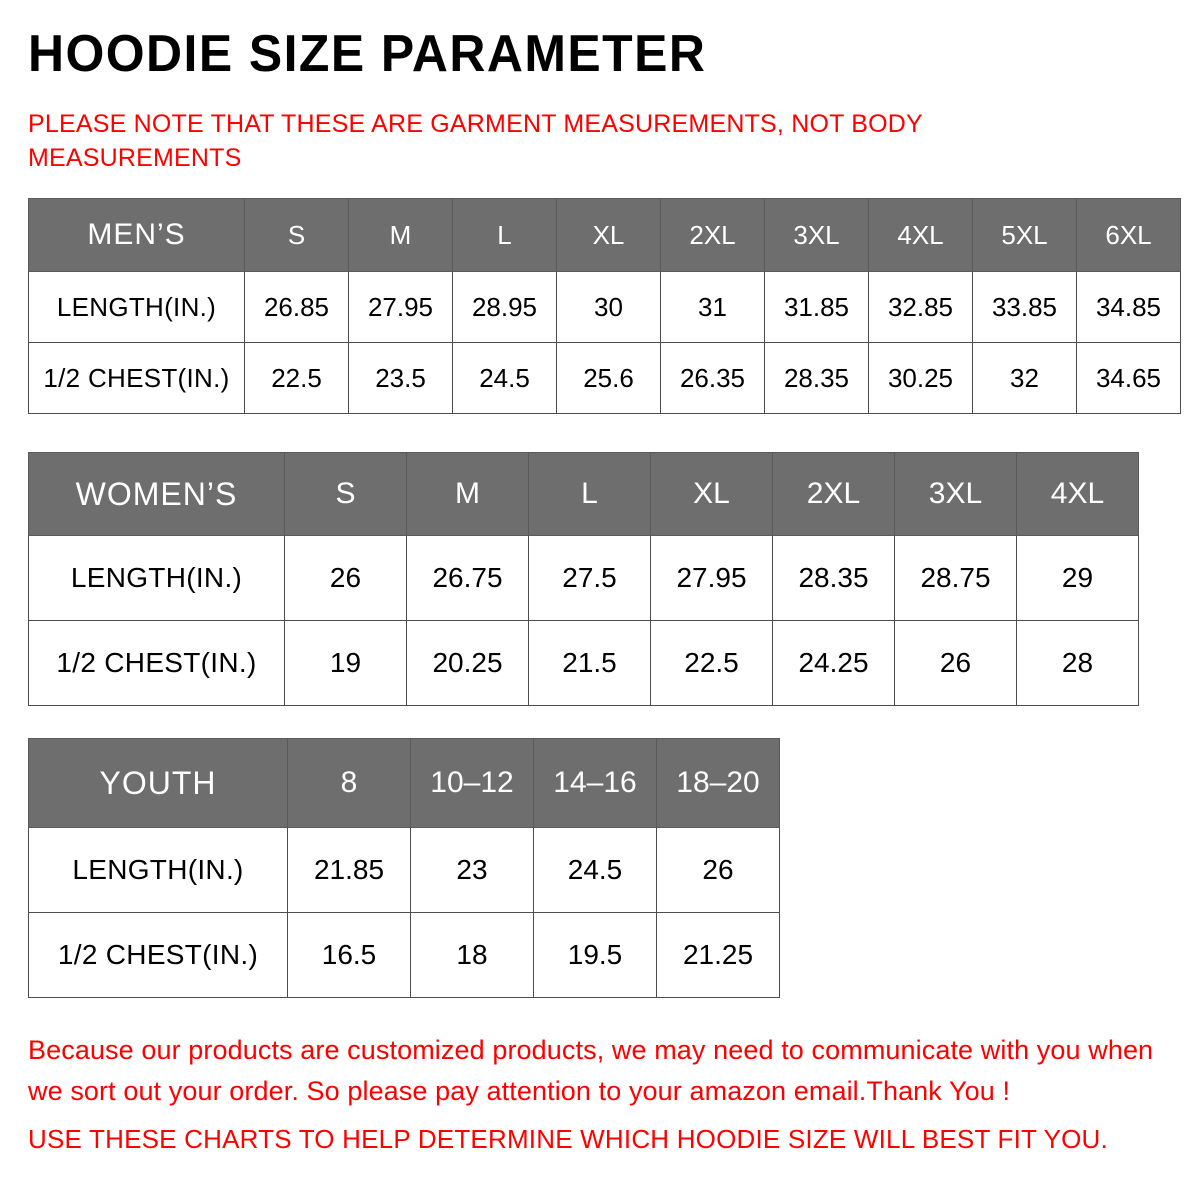 Image resolution: width=1200 pixels, height=1200 pixels. What do you see at coordinates (349, 870) in the screenshot?
I see `measurement-cell: 21.85` at bounding box center [349, 870].